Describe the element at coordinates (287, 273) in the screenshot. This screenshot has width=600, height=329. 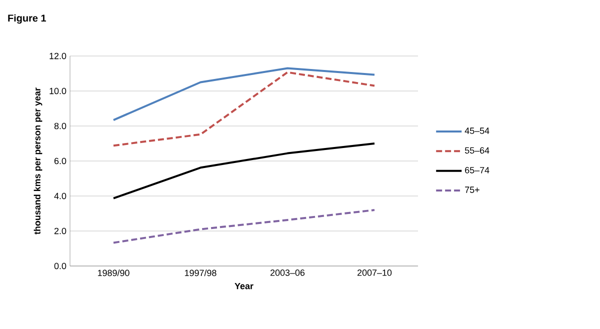
I see `x-tick-label: 2003–06` at that location.